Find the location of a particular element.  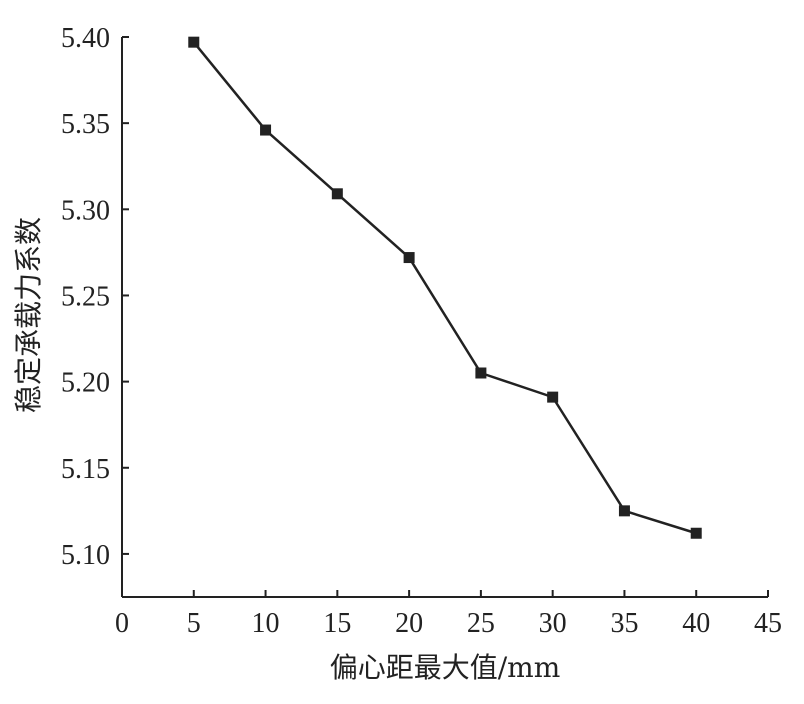

y-axis-ticks: 5.10 5.15 5.20 5.25 5.30 5.35 5.40 is located at coordinates (95, 297).